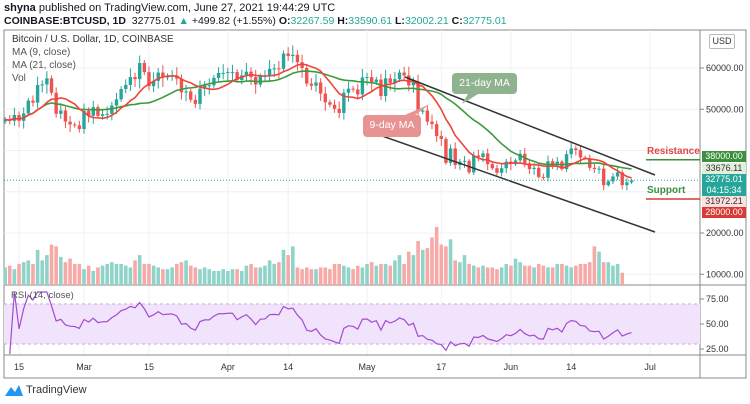 The height and width of the screenshot is (404, 750). I want to click on author: shyna, so click(20, 8).